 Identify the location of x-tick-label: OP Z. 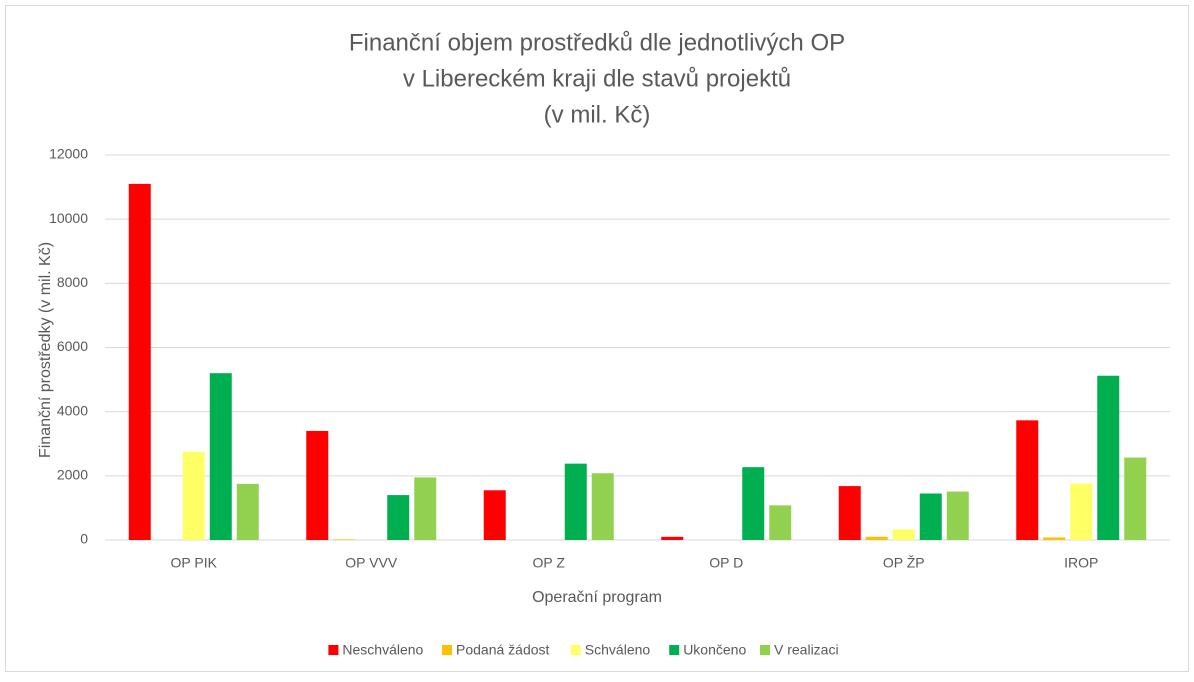
(549, 563).